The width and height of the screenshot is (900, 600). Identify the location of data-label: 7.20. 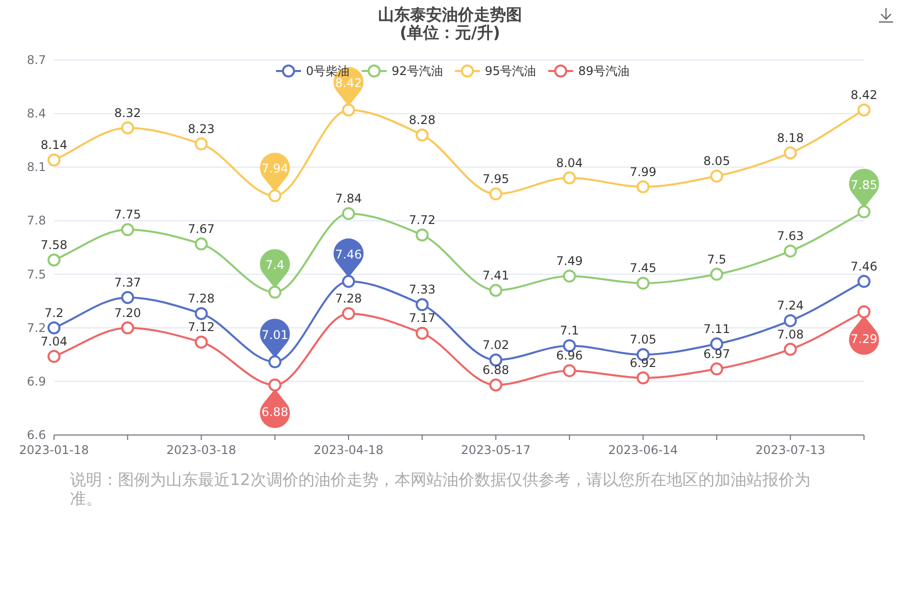
(127, 313).